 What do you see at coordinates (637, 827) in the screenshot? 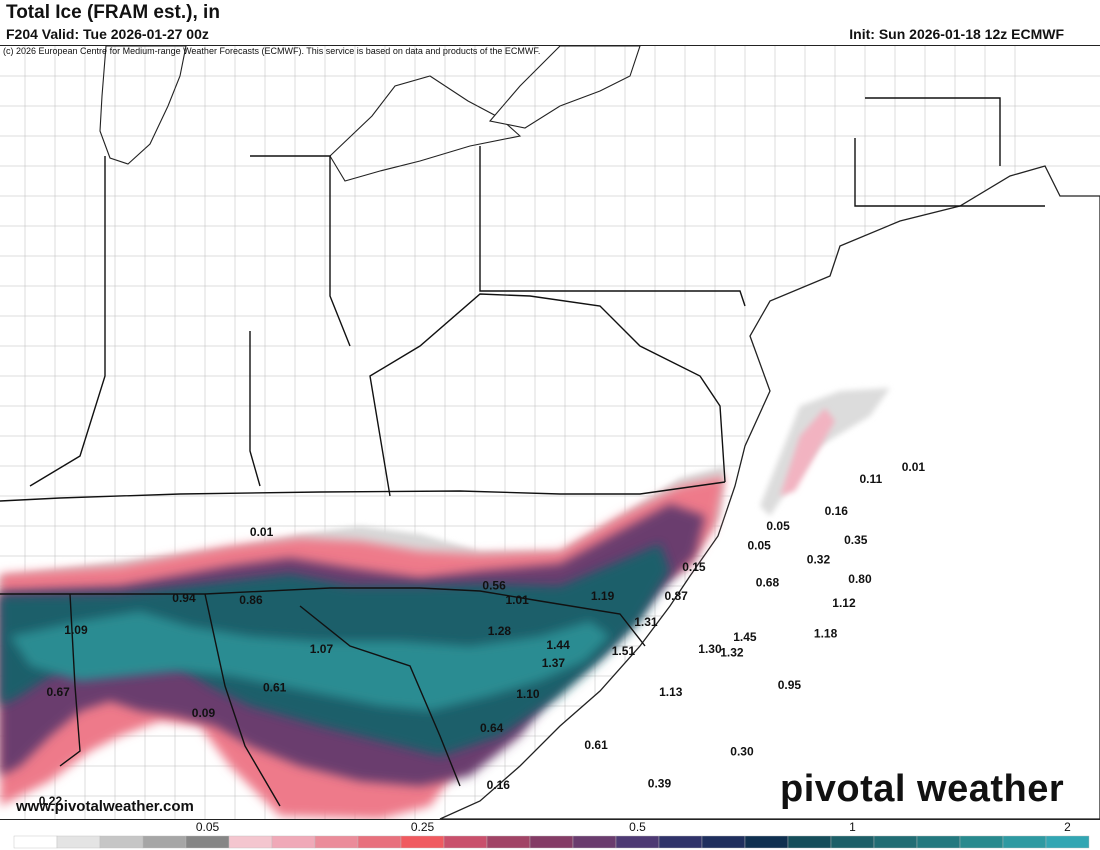
I see `color-scale-tick-label: 0.5` at bounding box center [637, 827].